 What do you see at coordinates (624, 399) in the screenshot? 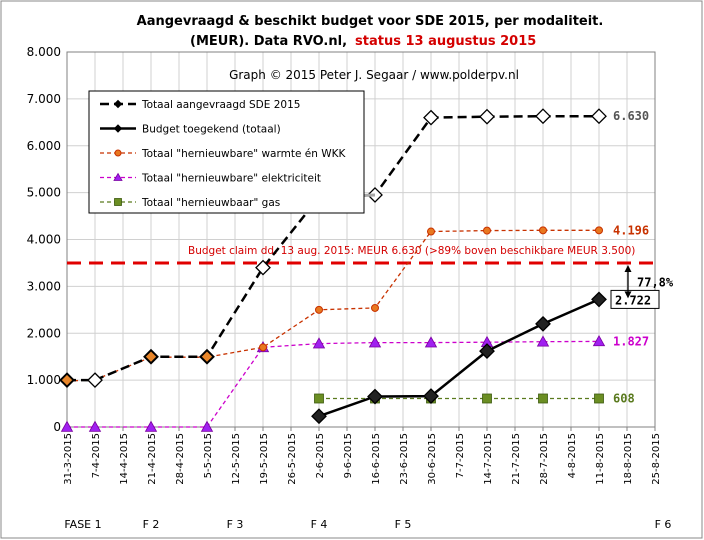
I see `end-label: 608` at bounding box center [624, 399].